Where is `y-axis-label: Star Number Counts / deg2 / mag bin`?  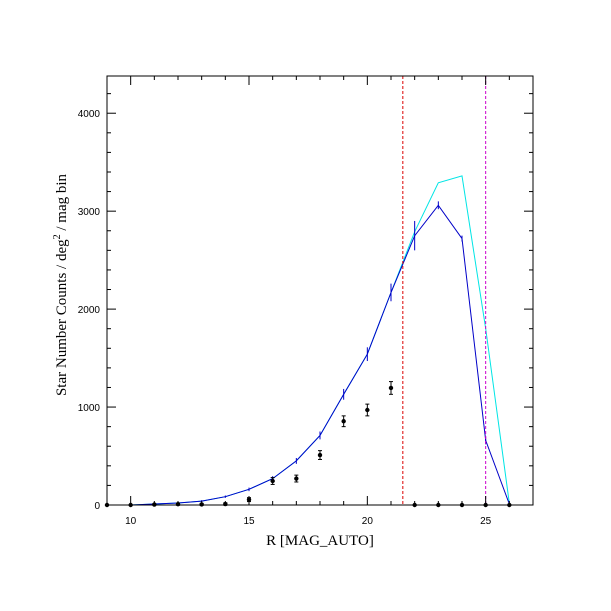 y-axis-label: Star Number Counts / deg2 / mag bin is located at coordinates (61, 284).